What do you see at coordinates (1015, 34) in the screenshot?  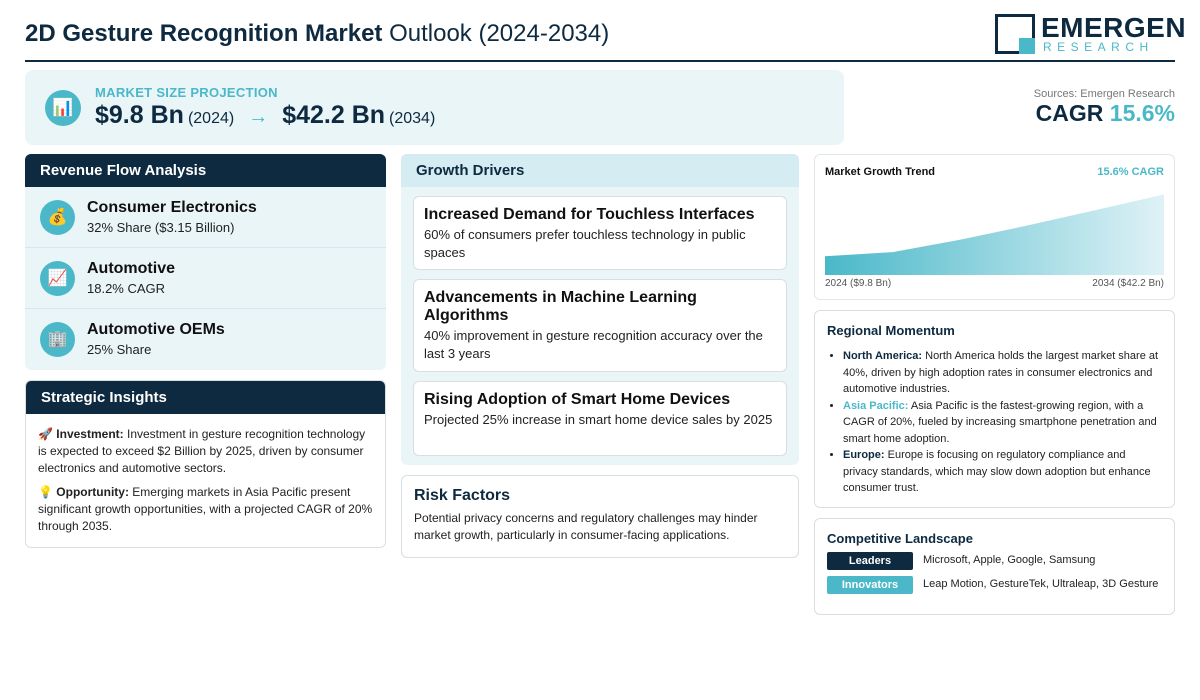 I see `logo-mark-icon` at bounding box center [1015, 34].